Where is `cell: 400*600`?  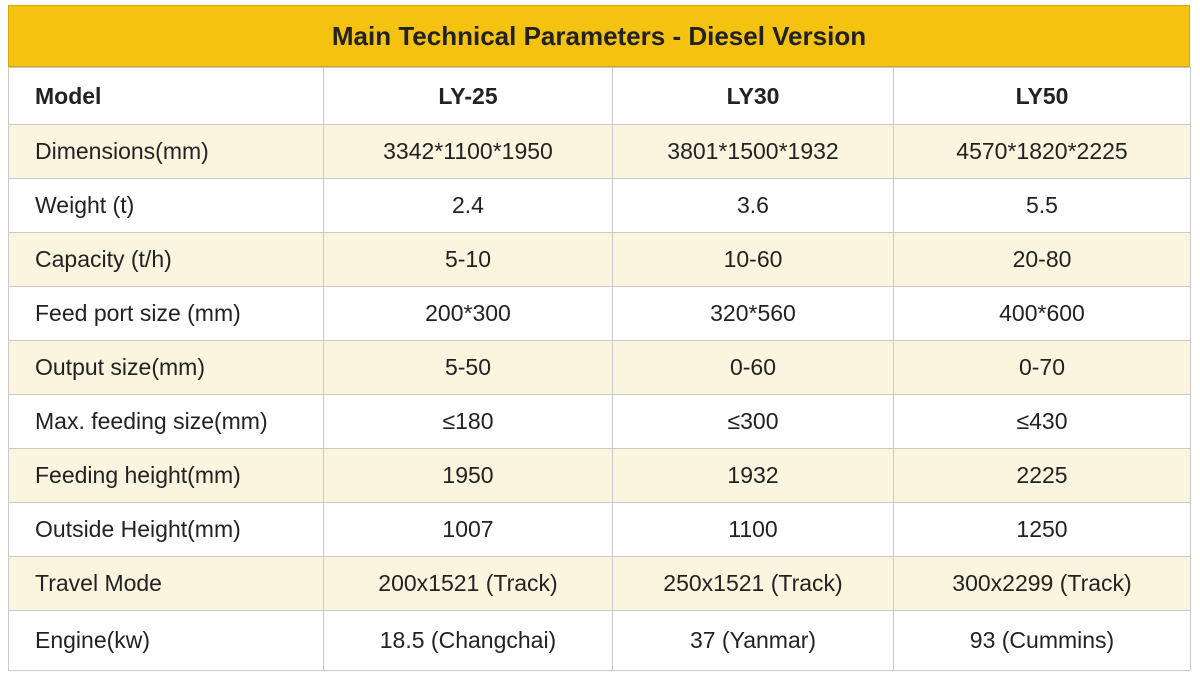
cell: 400*600 is located at coordinates (1042, 313).